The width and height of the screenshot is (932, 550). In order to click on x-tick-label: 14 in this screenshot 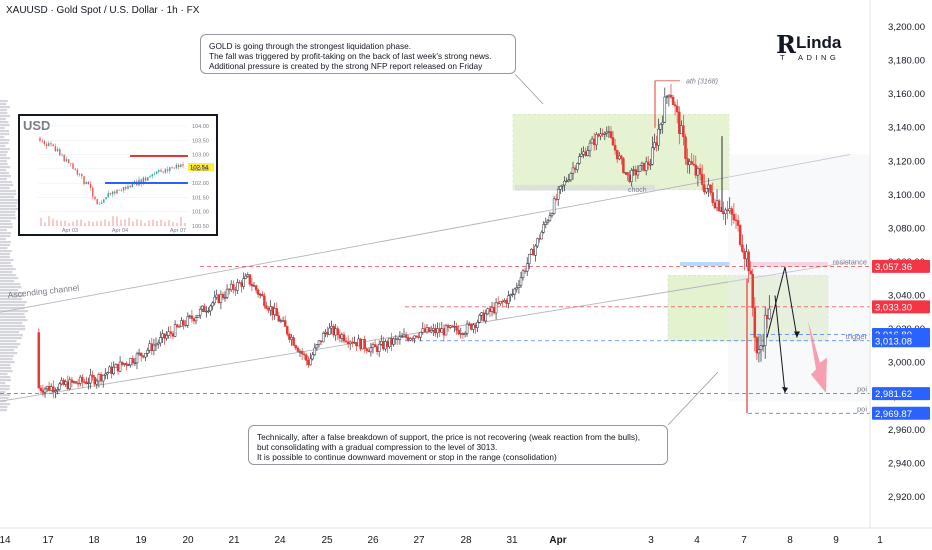, I will do `click(5, 540)`.